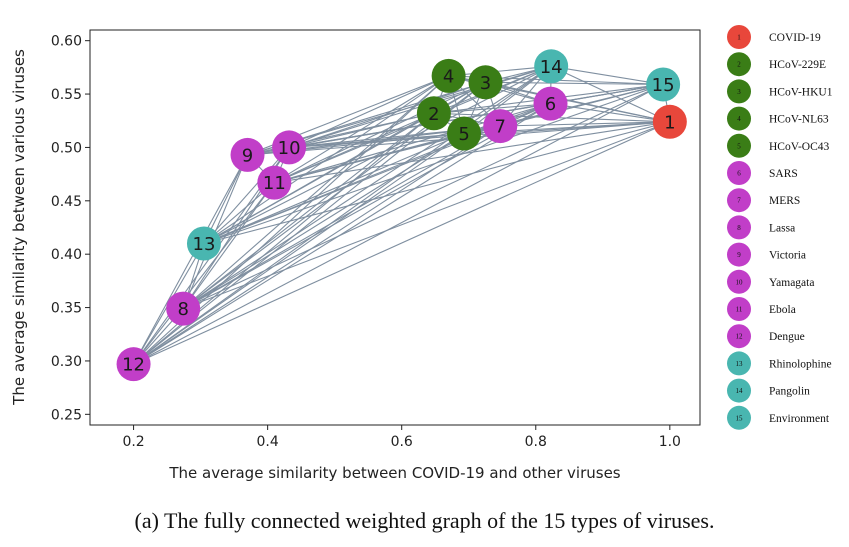  I want to click on legend-marker-number: 5, so click(739, 146).